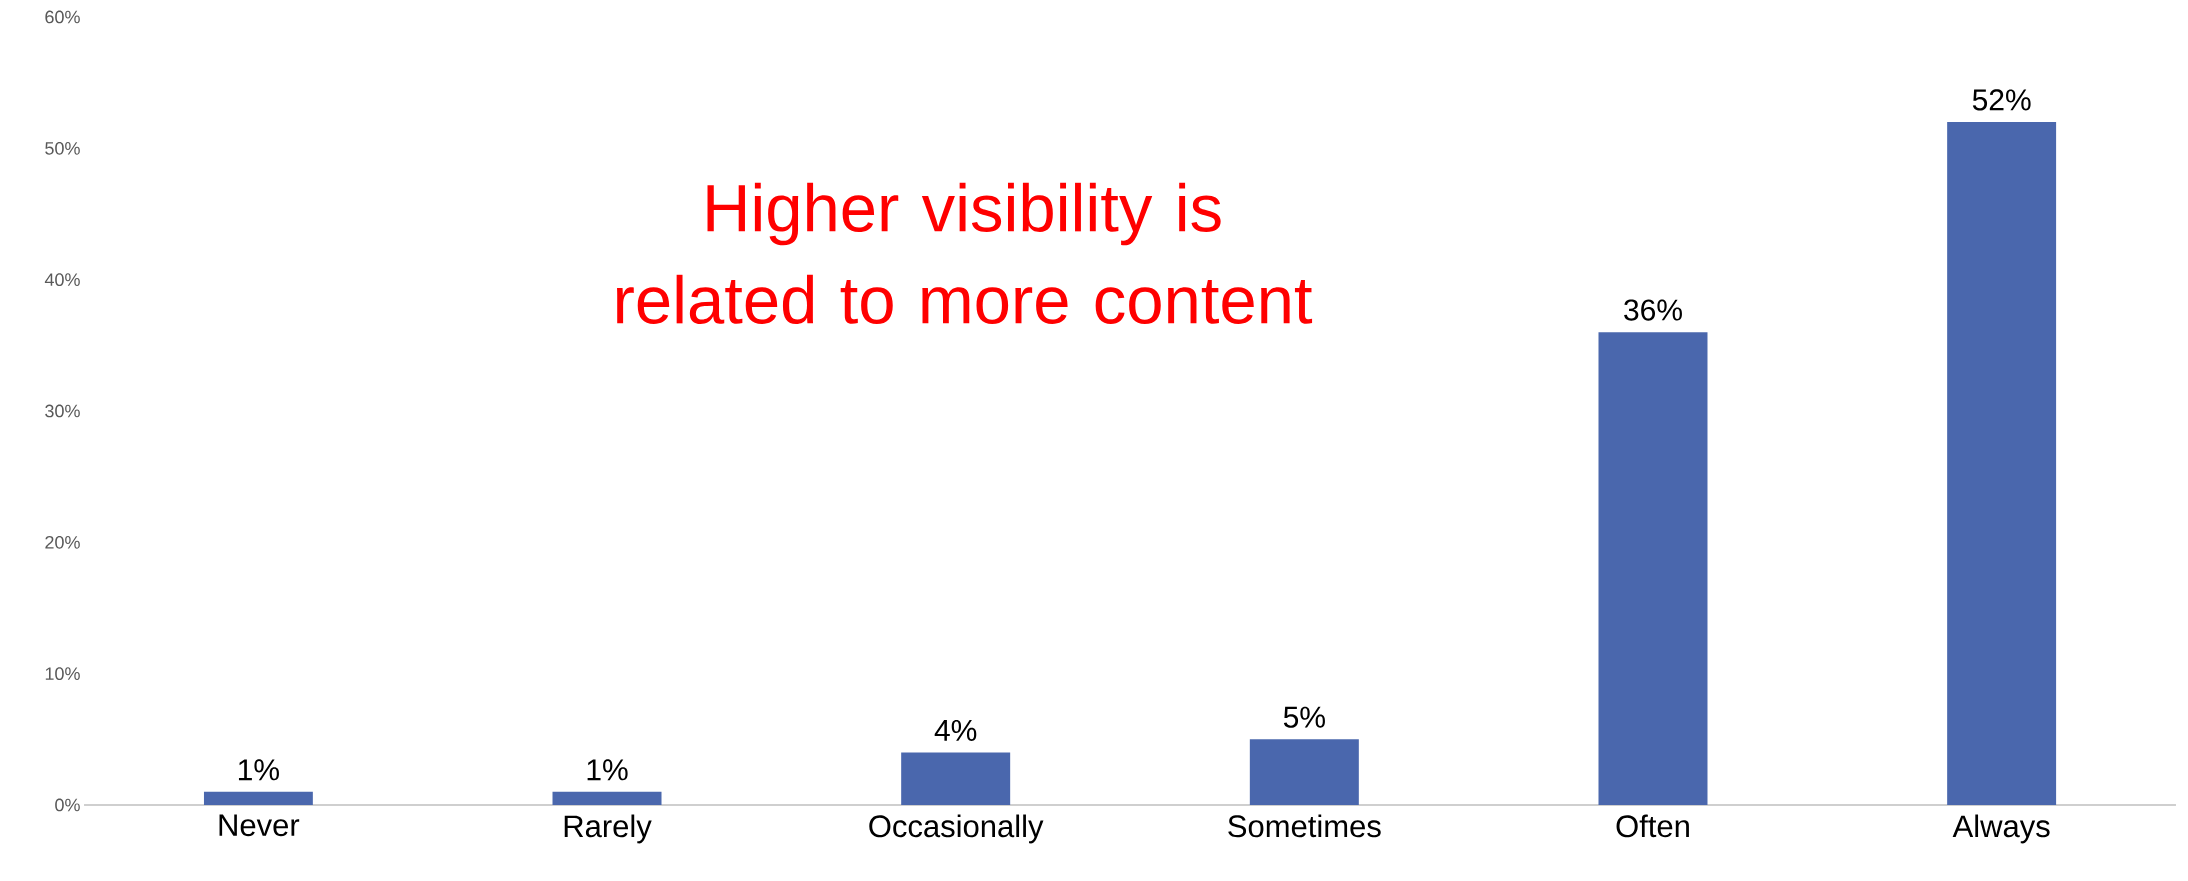 This screenshot has height=881, width=2188. Describe the element at coordinates (62, 411) in the screenshot. I see `y-tick-label: 30%` at that location.